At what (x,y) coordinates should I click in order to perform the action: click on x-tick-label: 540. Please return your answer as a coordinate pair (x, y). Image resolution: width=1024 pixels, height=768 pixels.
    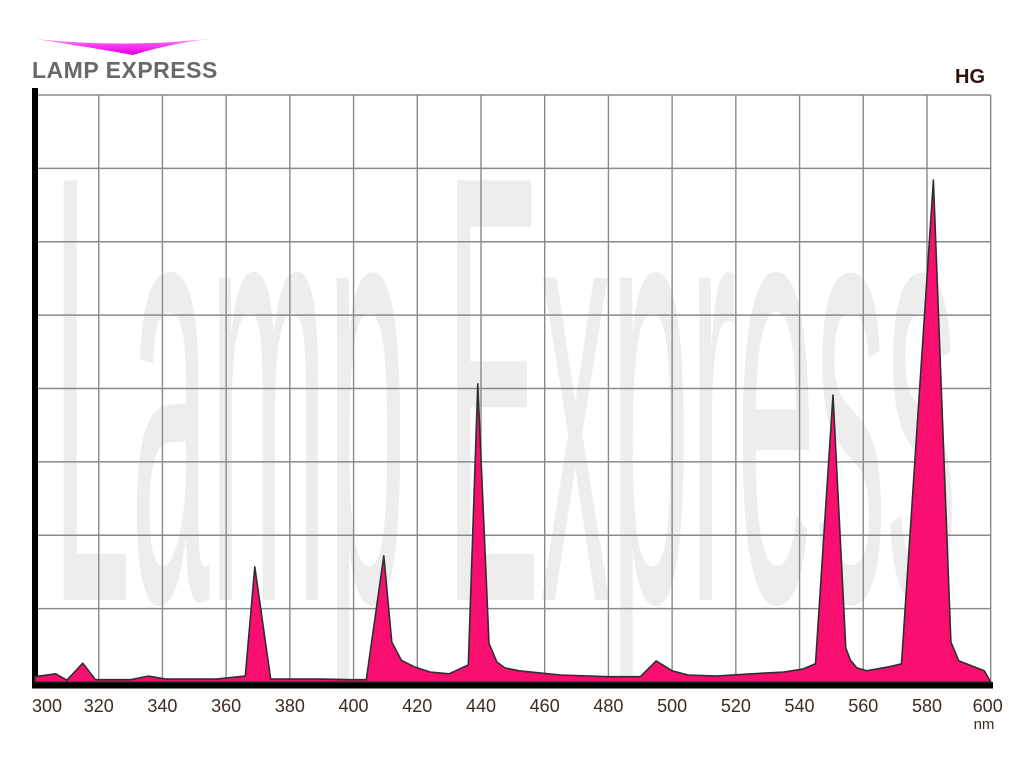
    Looking at the image, I should click on (800, 706).